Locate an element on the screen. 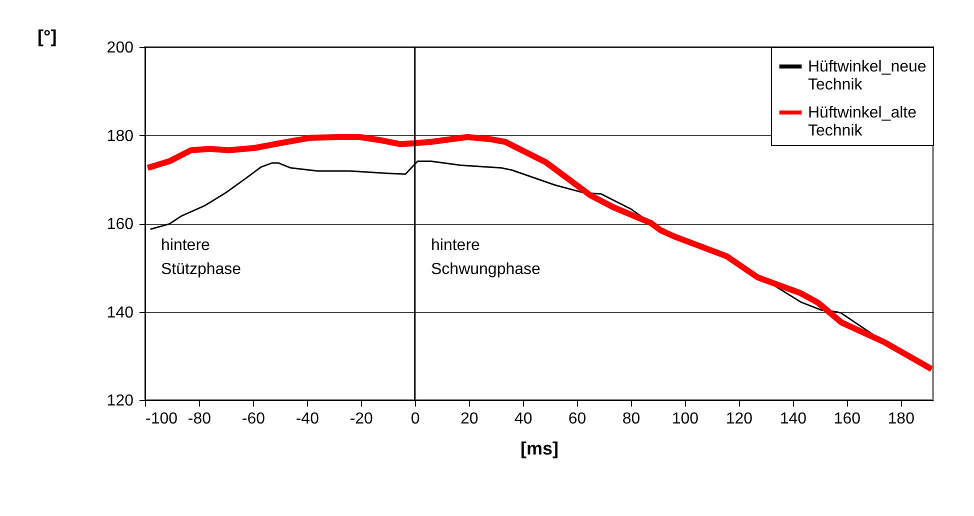  y-axis-title: [°] is located at coordinates (47, 36).